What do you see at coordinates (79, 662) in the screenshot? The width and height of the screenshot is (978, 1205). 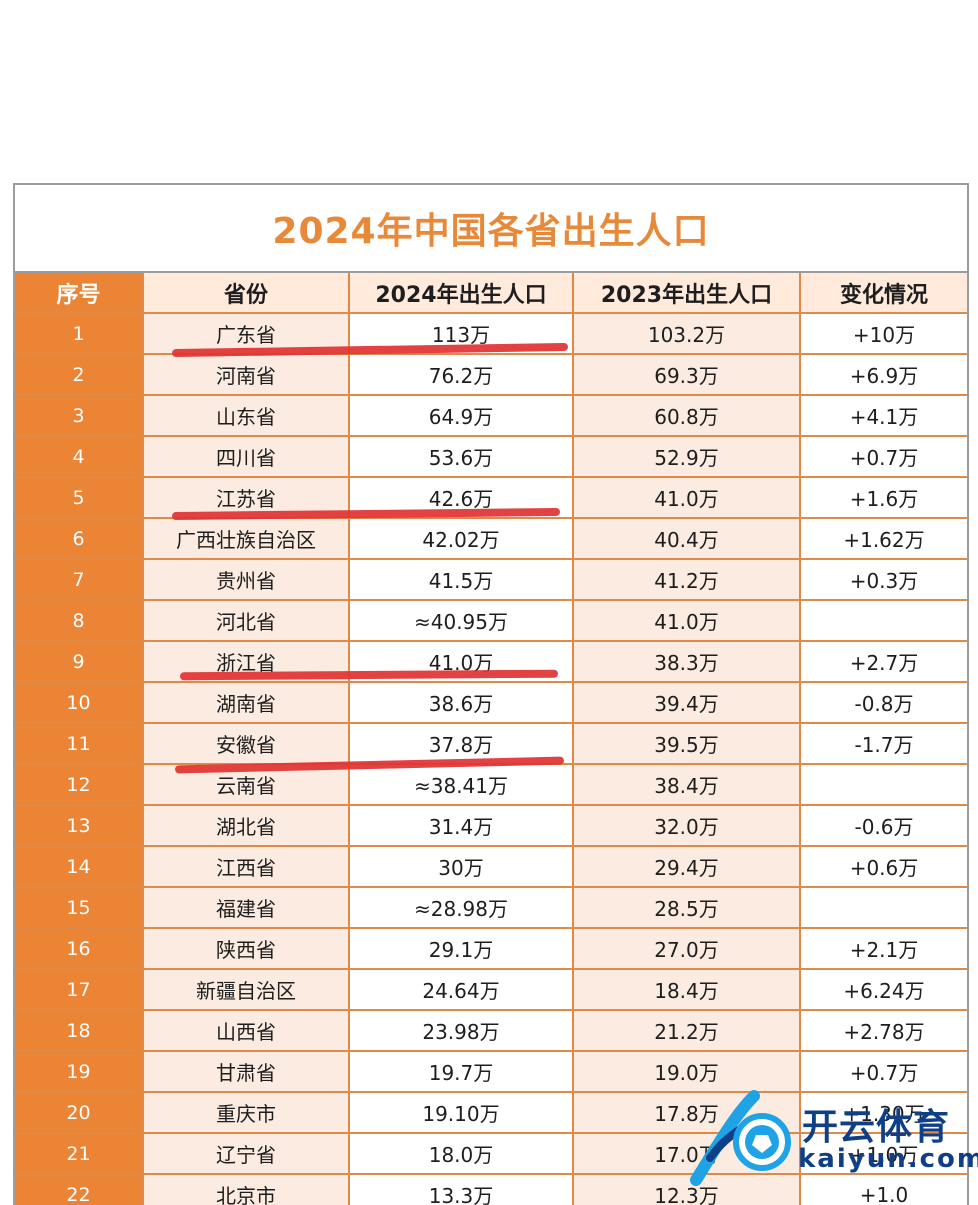 I see `rank-cell: 9` at bounding box center [79, 662].